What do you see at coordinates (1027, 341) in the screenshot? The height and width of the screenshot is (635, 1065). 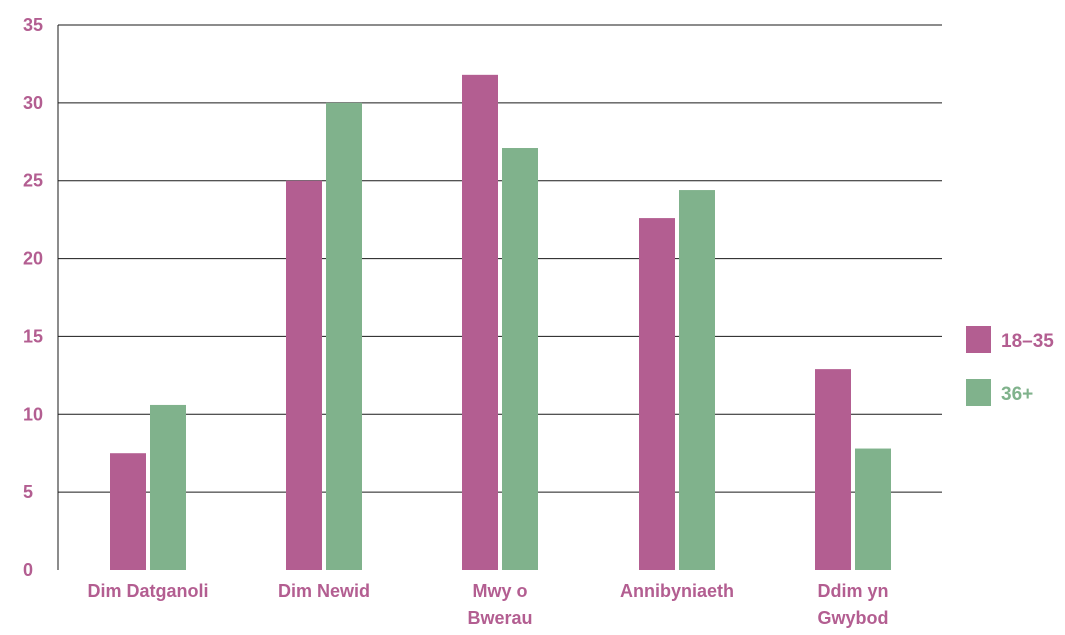 I see `legend-label-1: 18–35` at bounding box center [1027, 341].